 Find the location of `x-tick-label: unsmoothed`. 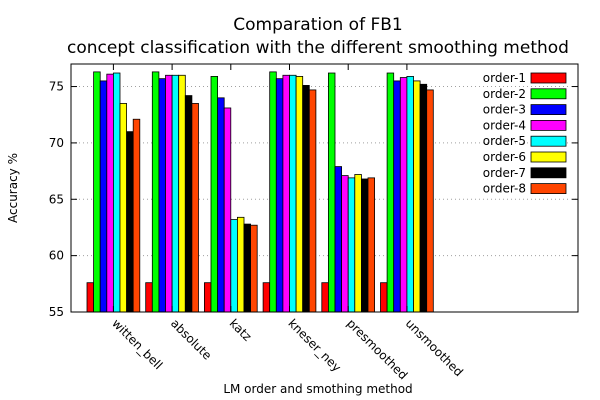

x-tick-label: unsmoothed is located at coordinates (434, 347).